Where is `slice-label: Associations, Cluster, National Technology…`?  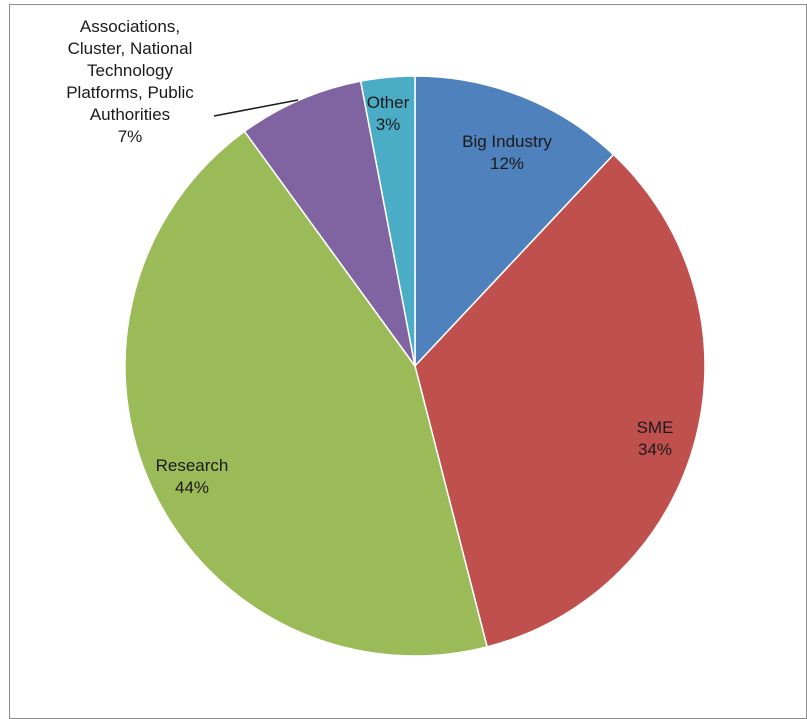
slice-label: Associations, Cluster, National Technology… is located at coordinates (130, 81).